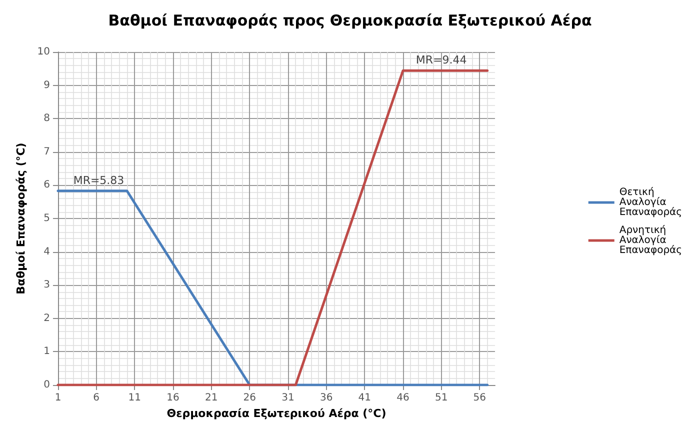 Image resolution: width=695 pixels, height=443 pixels. What do you see at coordinates (58, 398) in the screenshot?
I see `x-tick-label: 1` at bounding box center [58, 398].